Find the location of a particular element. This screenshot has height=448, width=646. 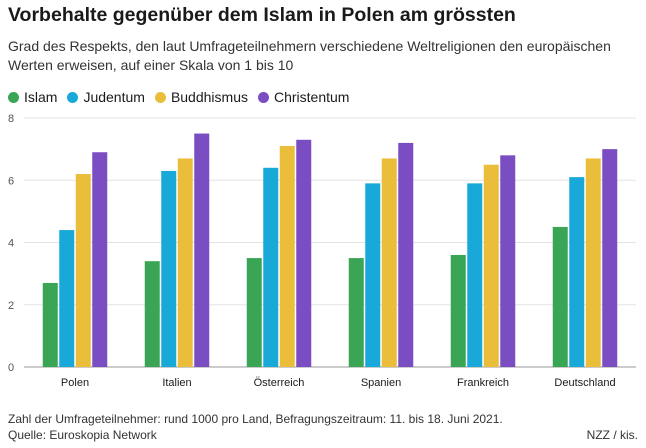

x-tick-label: Italien is located at coordinates (176, 383).